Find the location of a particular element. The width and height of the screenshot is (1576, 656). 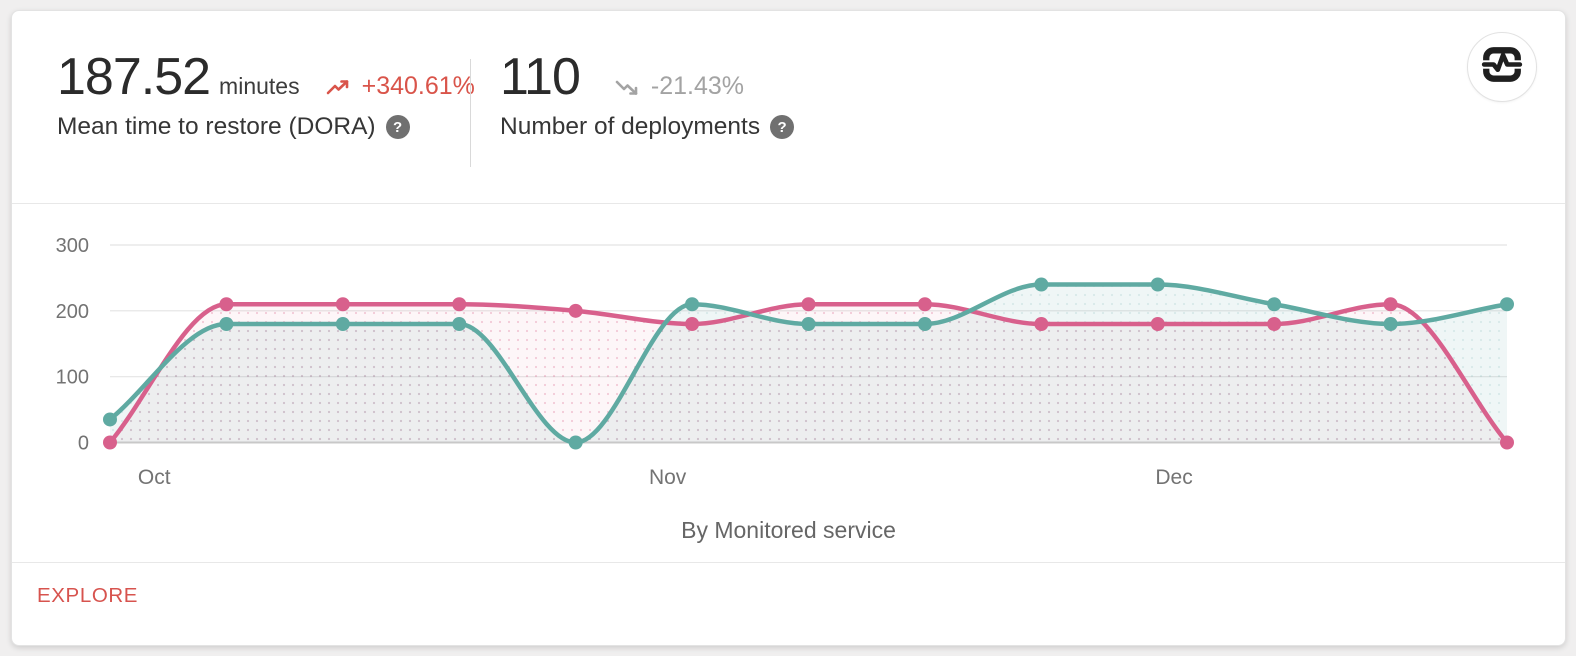

metric-value: 110 is located at coordinates (540, 77).